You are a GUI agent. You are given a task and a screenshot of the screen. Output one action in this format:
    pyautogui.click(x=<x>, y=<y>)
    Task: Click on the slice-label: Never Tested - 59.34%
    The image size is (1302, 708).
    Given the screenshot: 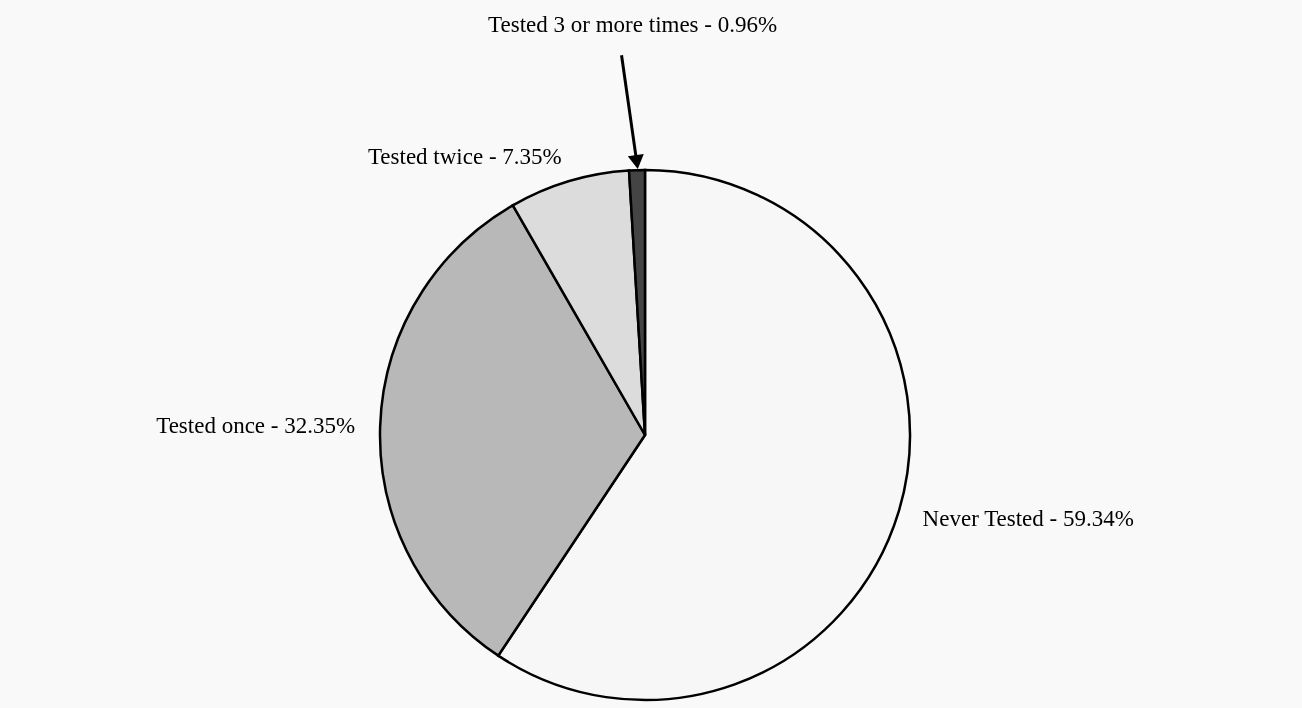 What is the action you would take?
    pyautogui.click(x=1028, y=518)
    